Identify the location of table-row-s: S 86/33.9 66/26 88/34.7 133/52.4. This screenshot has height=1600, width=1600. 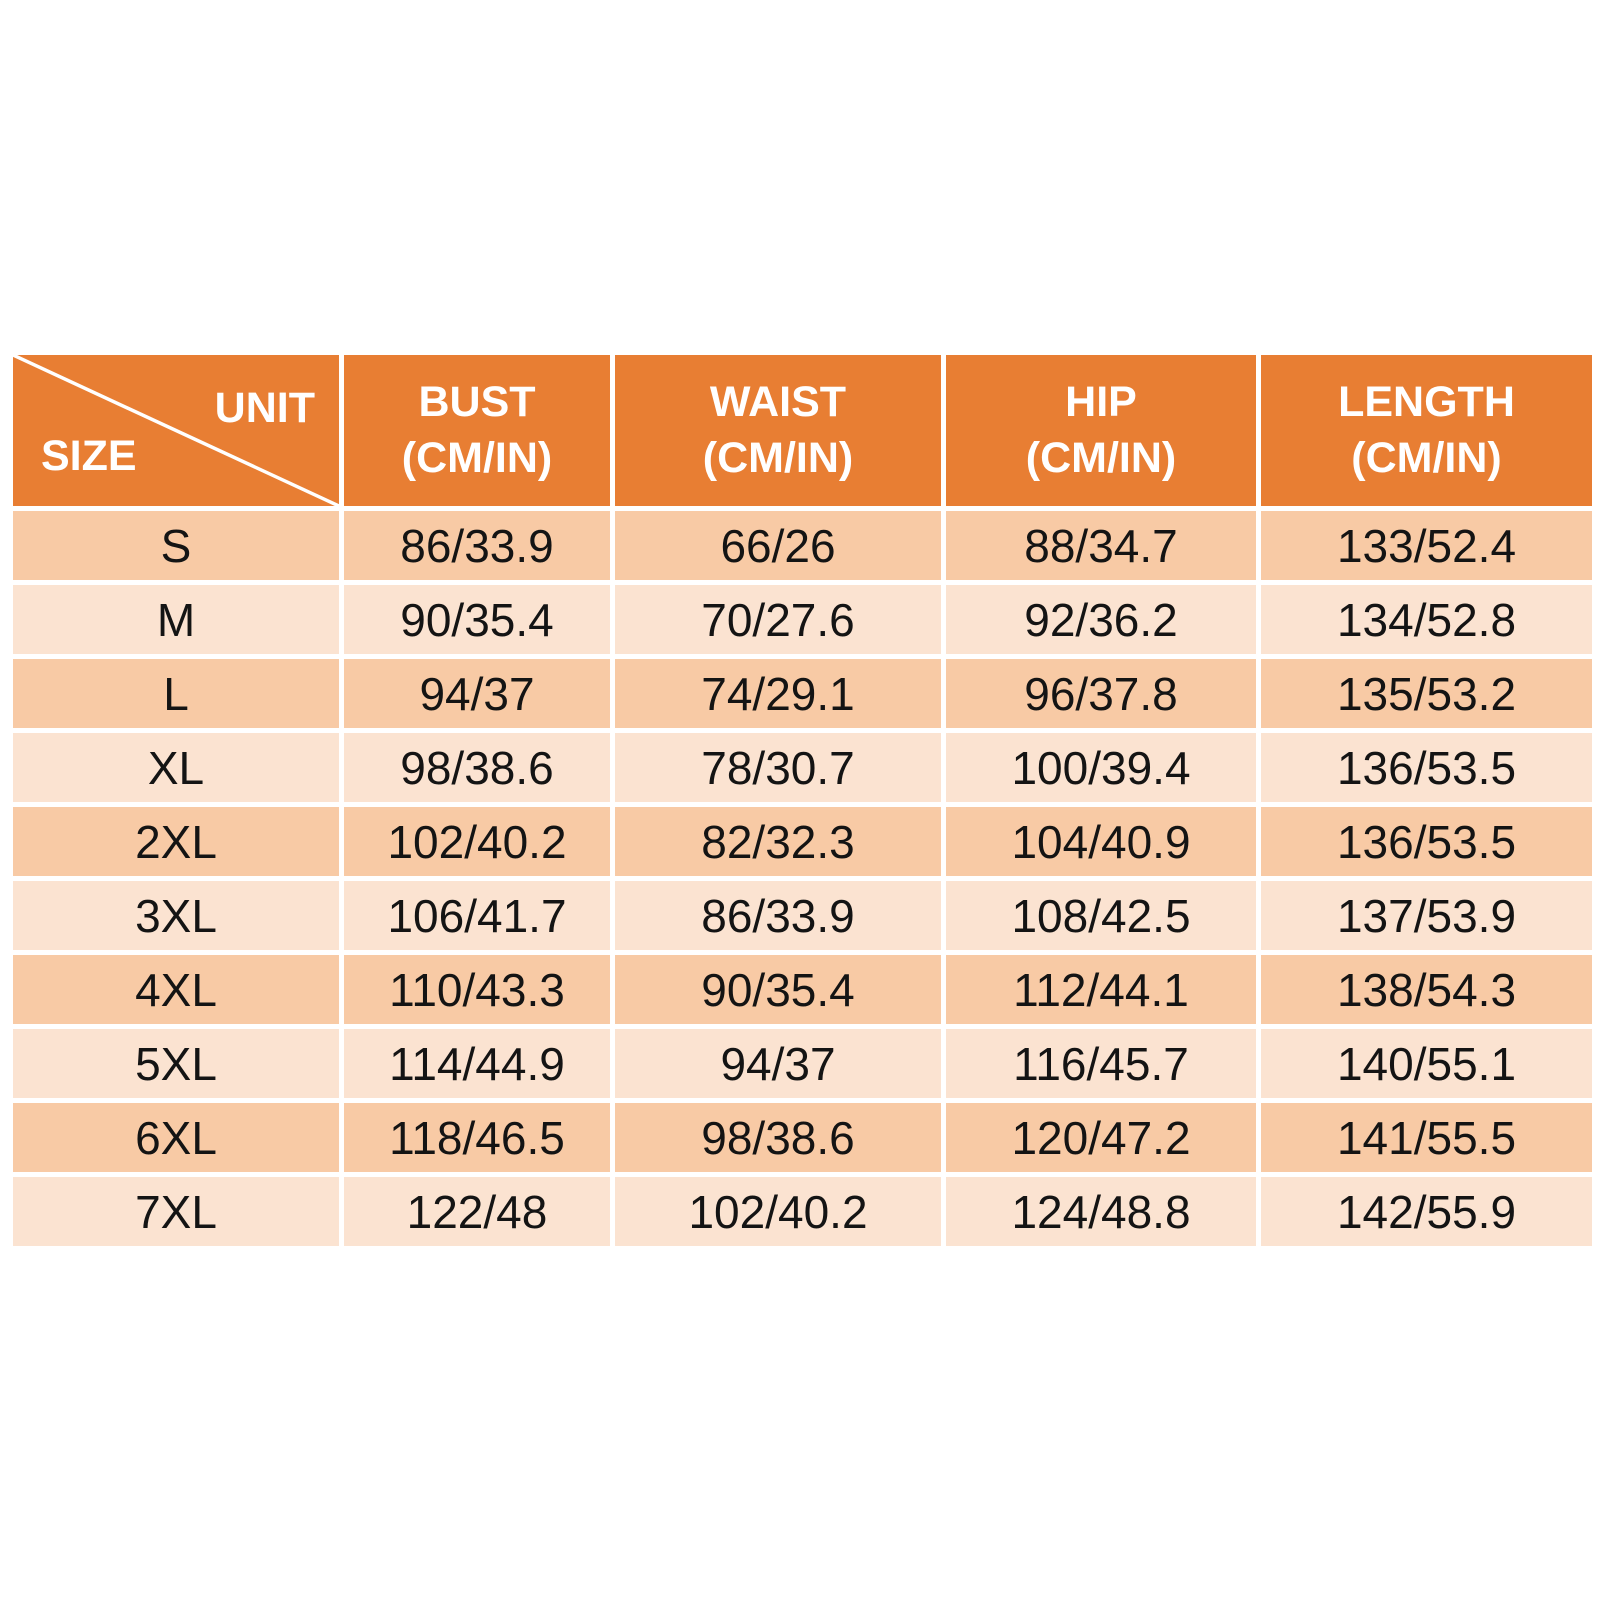
(802, 545).